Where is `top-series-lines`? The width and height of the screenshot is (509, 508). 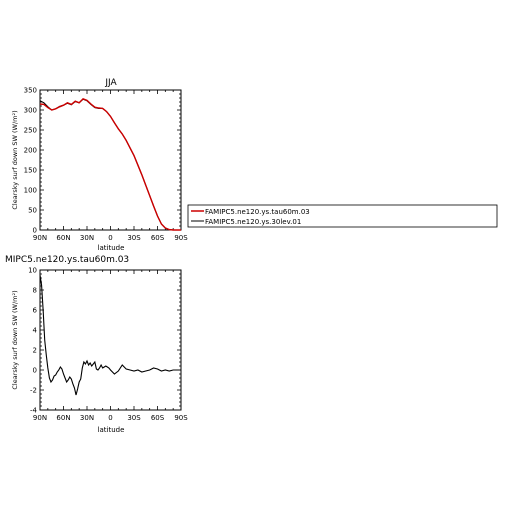
top-series-lines is located at coordinates (110, 164).